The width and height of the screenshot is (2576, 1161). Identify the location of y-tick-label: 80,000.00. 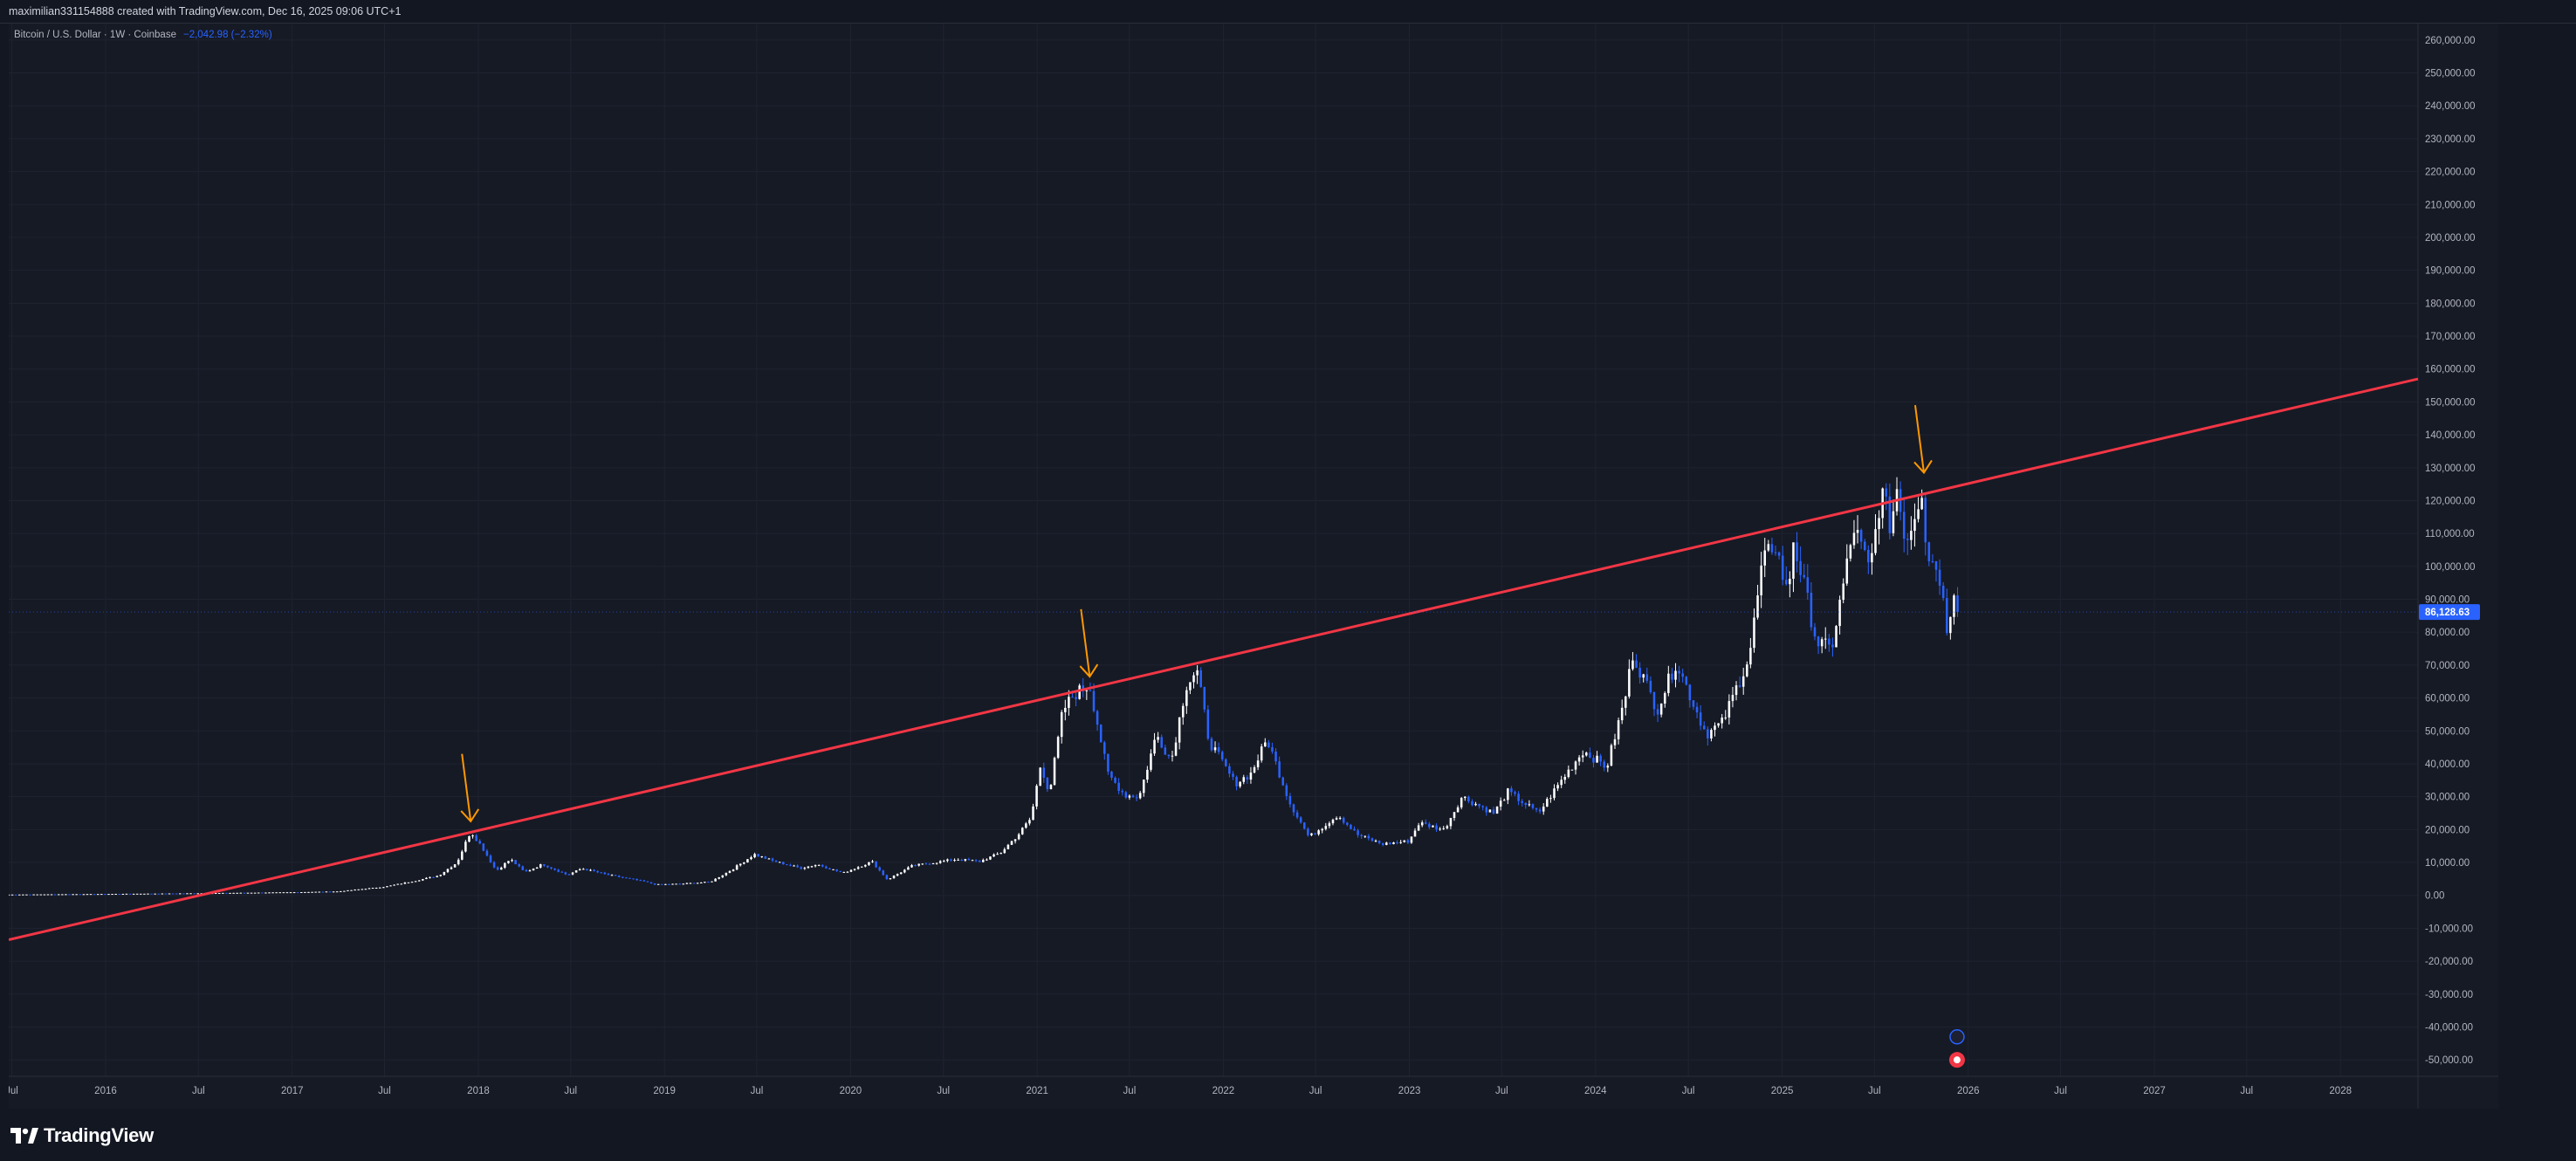
(2447, 633).